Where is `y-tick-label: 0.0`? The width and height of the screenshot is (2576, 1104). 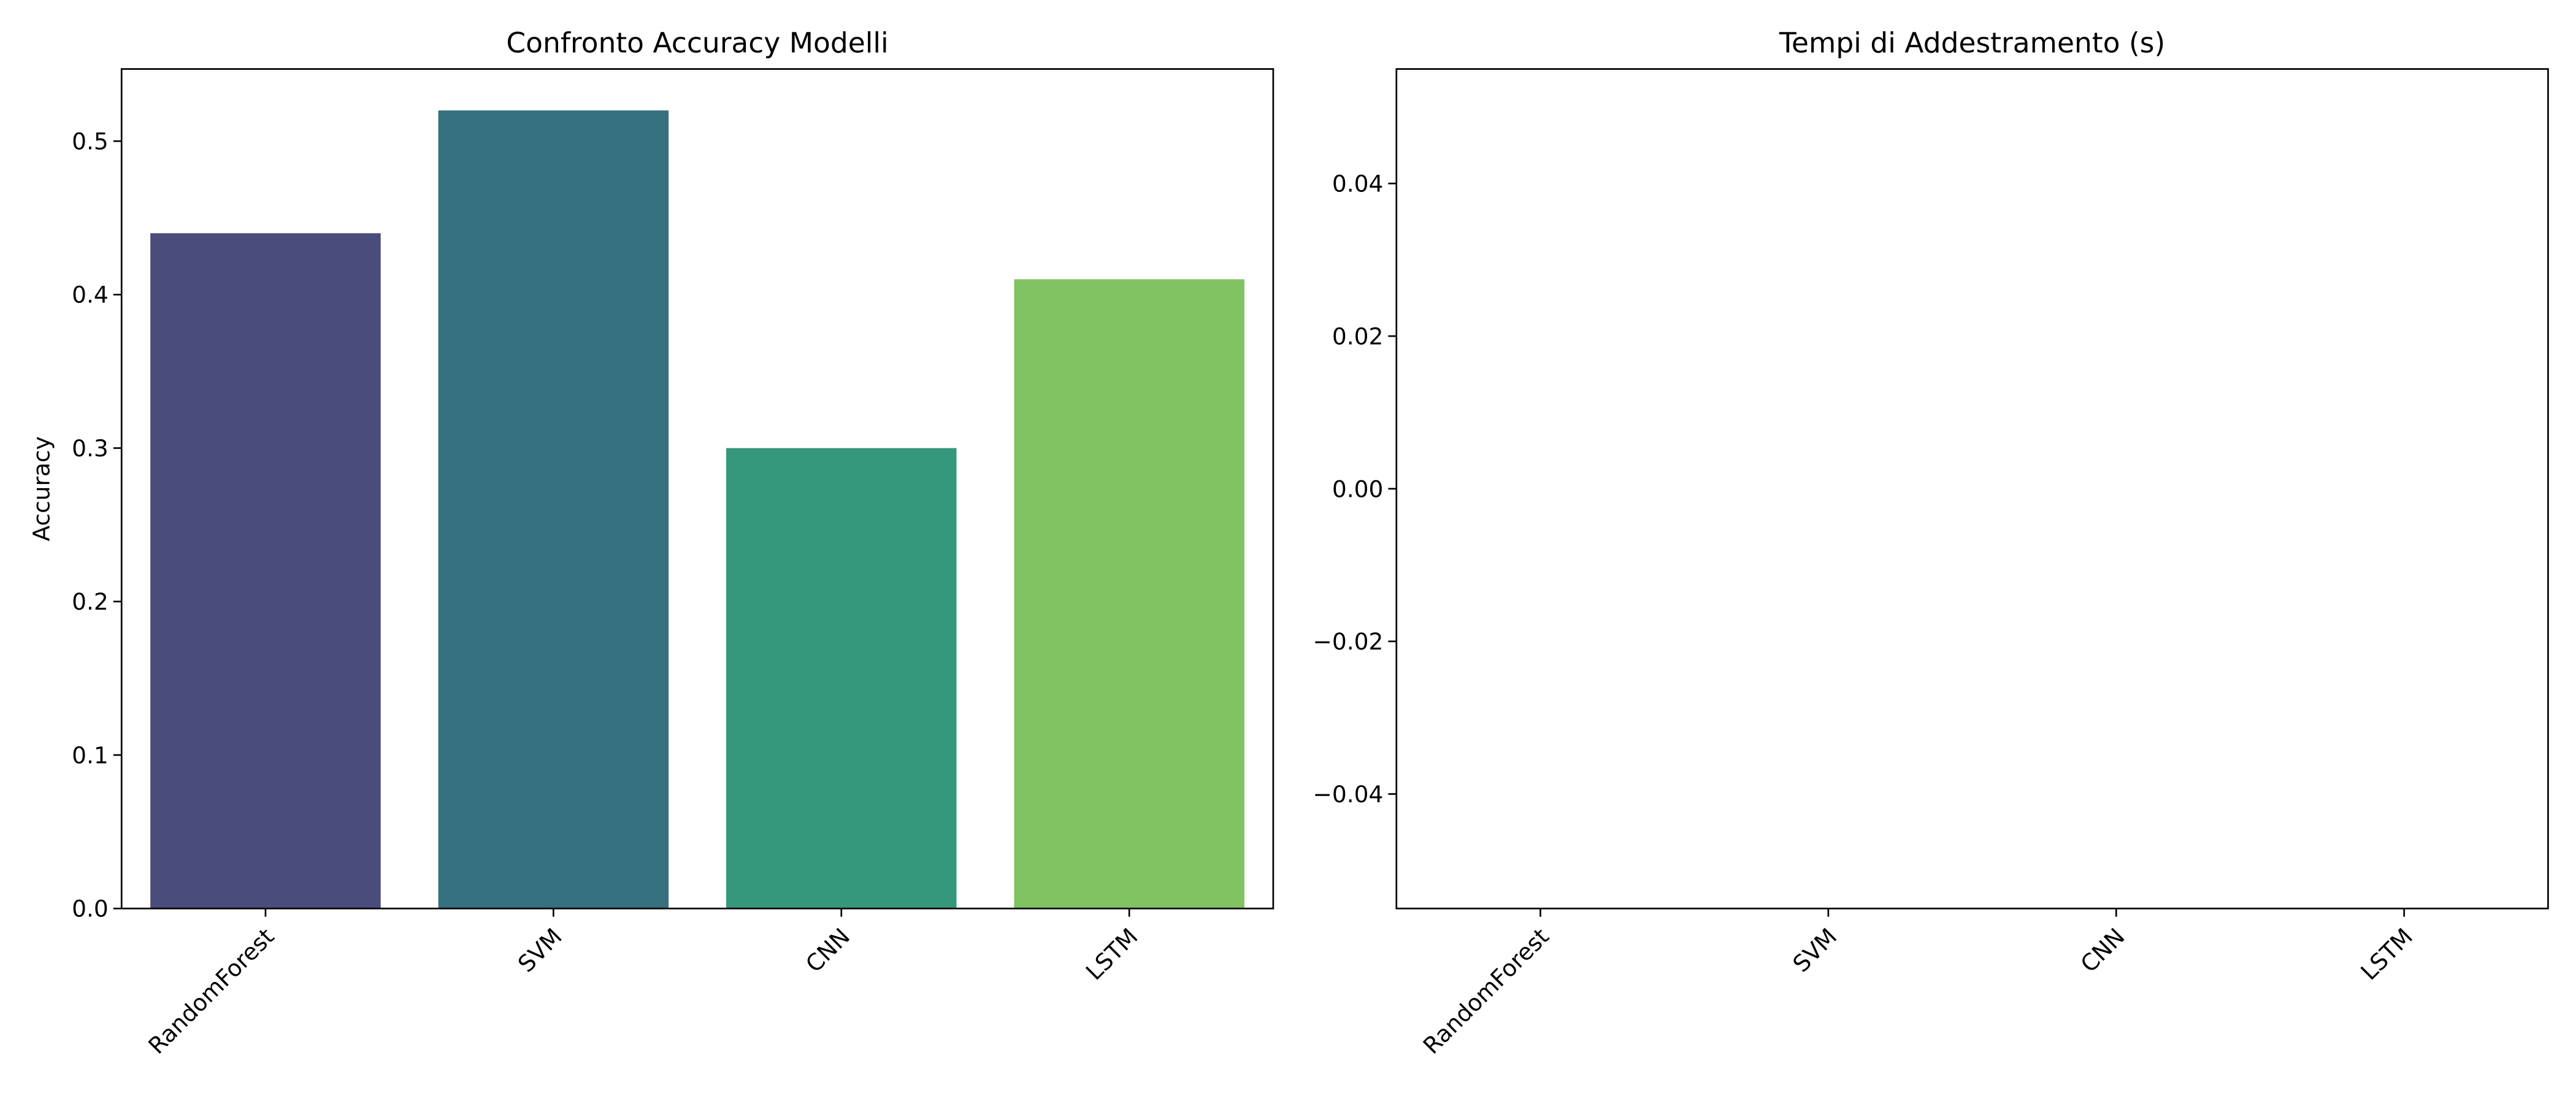
y-tick-label: 0.0 is located at coordinates (90, 908).